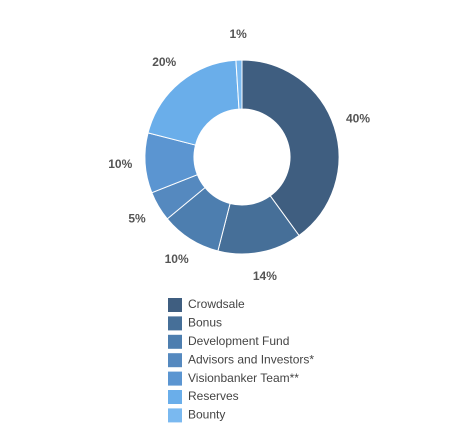  What do you see at coordinates (238, 34) in the screenshot?
I see `data-label: 1%` at bounding box center [238, 34].